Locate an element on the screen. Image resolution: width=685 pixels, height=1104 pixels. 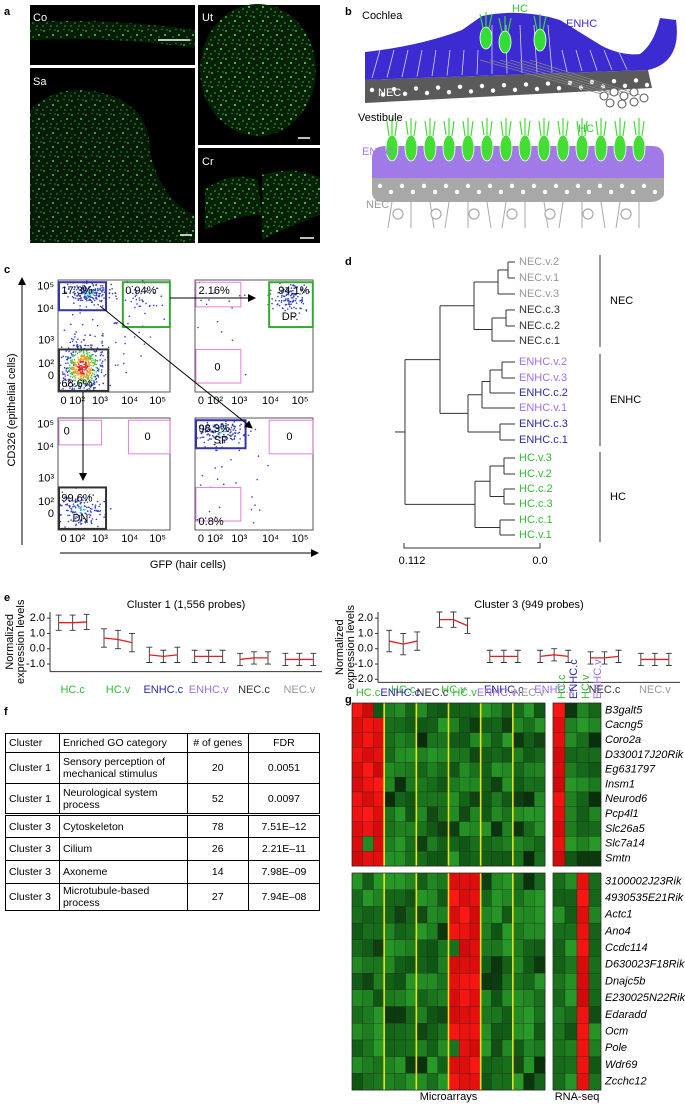
table-row: Cluster 3 Cilium 26 2.21E–11 is located at coordinates (163, 849).